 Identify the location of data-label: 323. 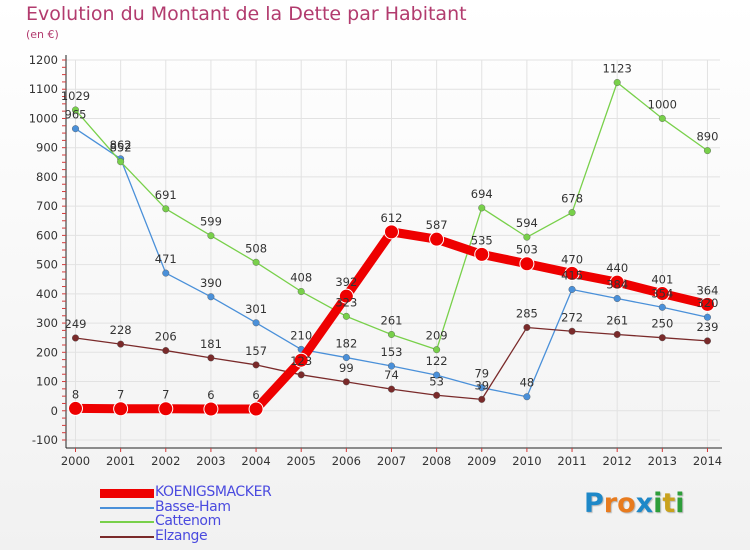
(346, 302).